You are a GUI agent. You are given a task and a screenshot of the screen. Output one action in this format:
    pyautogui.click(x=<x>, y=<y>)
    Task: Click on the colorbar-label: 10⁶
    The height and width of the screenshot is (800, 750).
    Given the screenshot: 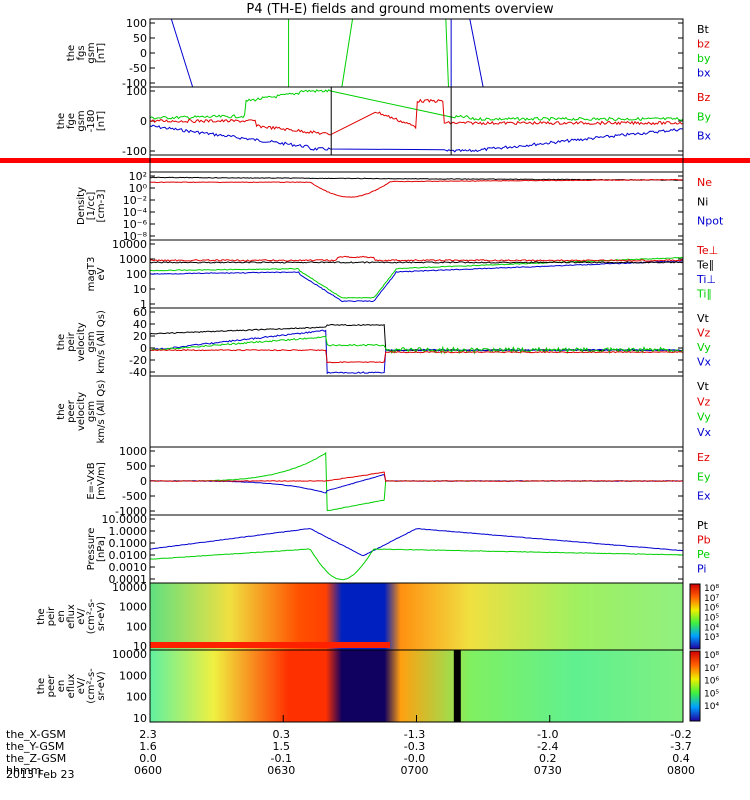 What is the action you would take?
    pyautogui.click(x=711, y=682)
    